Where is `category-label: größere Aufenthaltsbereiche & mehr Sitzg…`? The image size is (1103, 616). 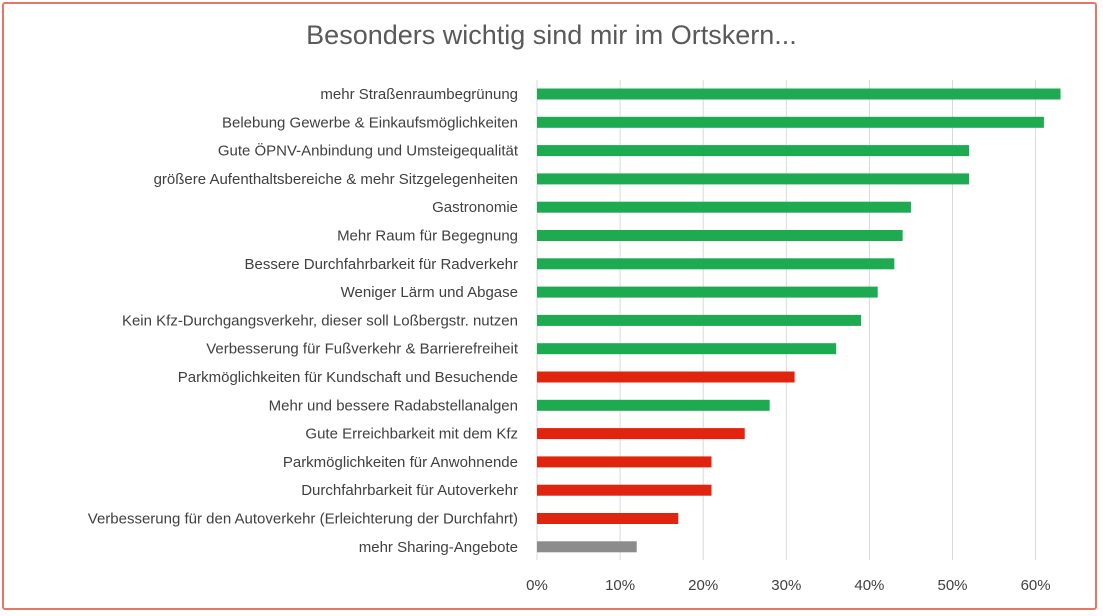
category-label: größere Aufenthaltsbereiche & mehr Sitzg… is located at coordinates (336, 179).